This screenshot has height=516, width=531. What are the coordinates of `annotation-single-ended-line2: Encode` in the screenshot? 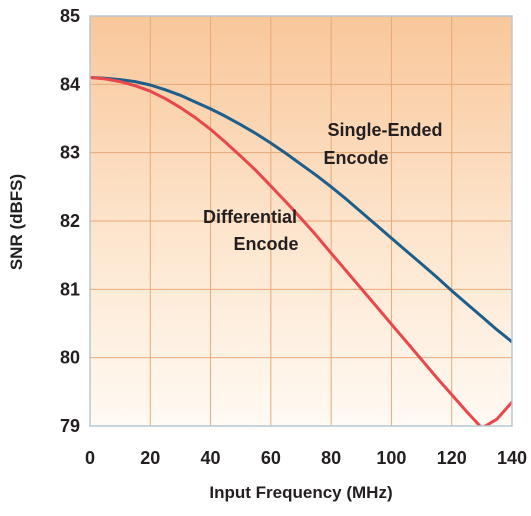 It's located at (355, 158).